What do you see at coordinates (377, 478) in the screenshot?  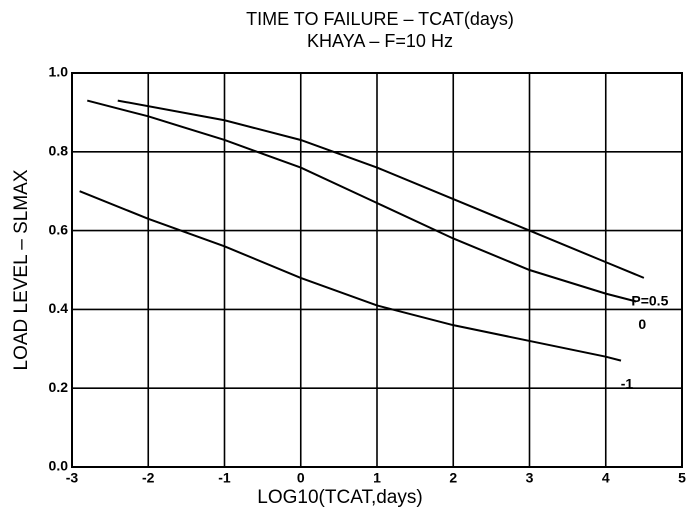 I see `x-tick-label: 1` at bounding box center [377, 478].